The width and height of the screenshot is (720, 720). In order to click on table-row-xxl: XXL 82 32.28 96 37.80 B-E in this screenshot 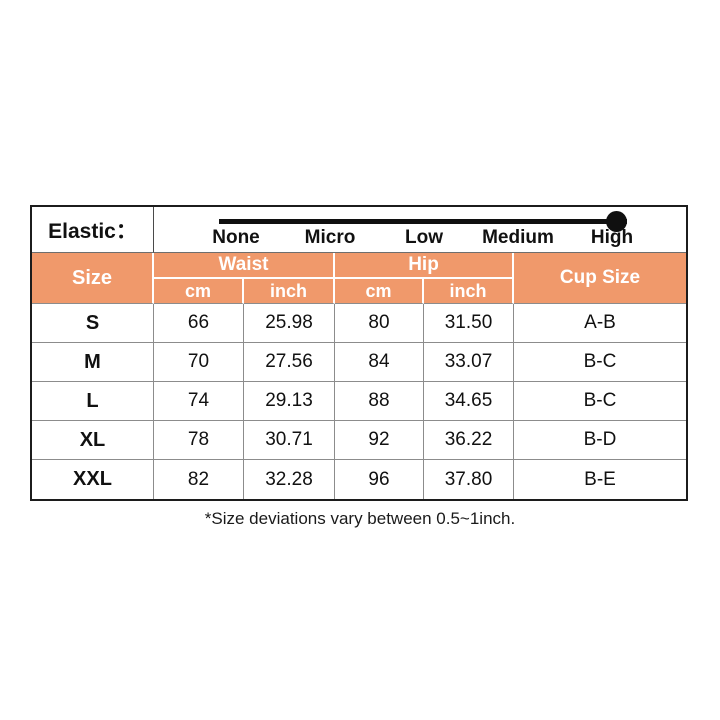, I will do `click(359, 479)`.